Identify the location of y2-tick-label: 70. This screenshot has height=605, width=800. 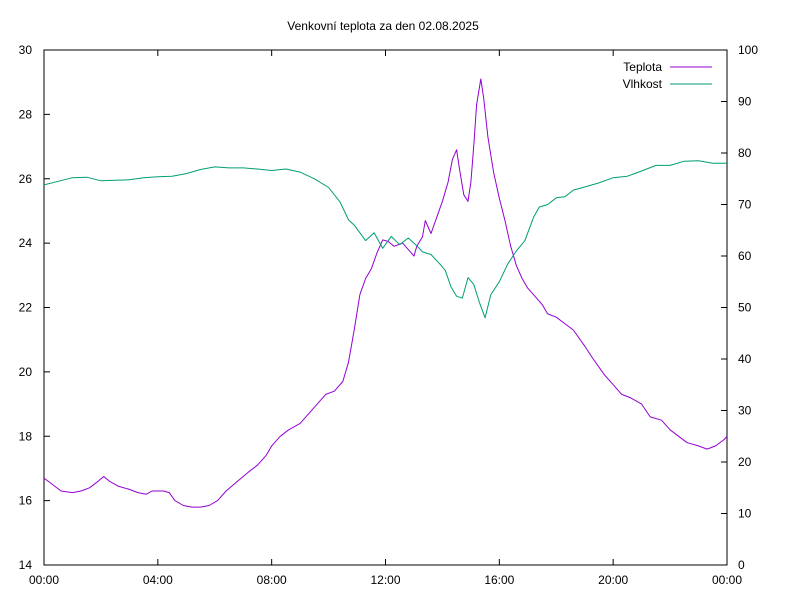
(745, 205).